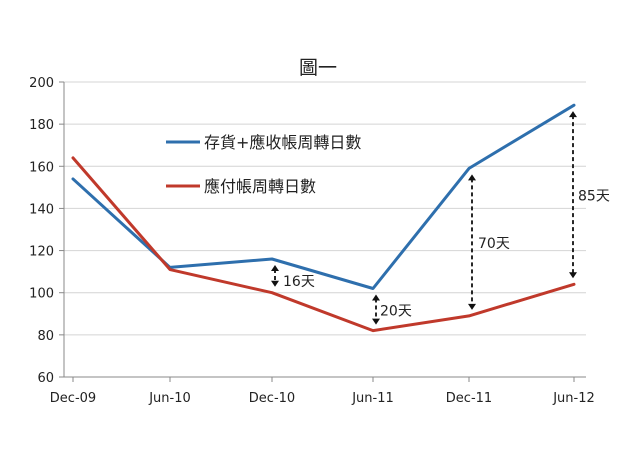 This screenshot has height=455, width=640. I want to click on gap-label: 20天, so click(396, 312).